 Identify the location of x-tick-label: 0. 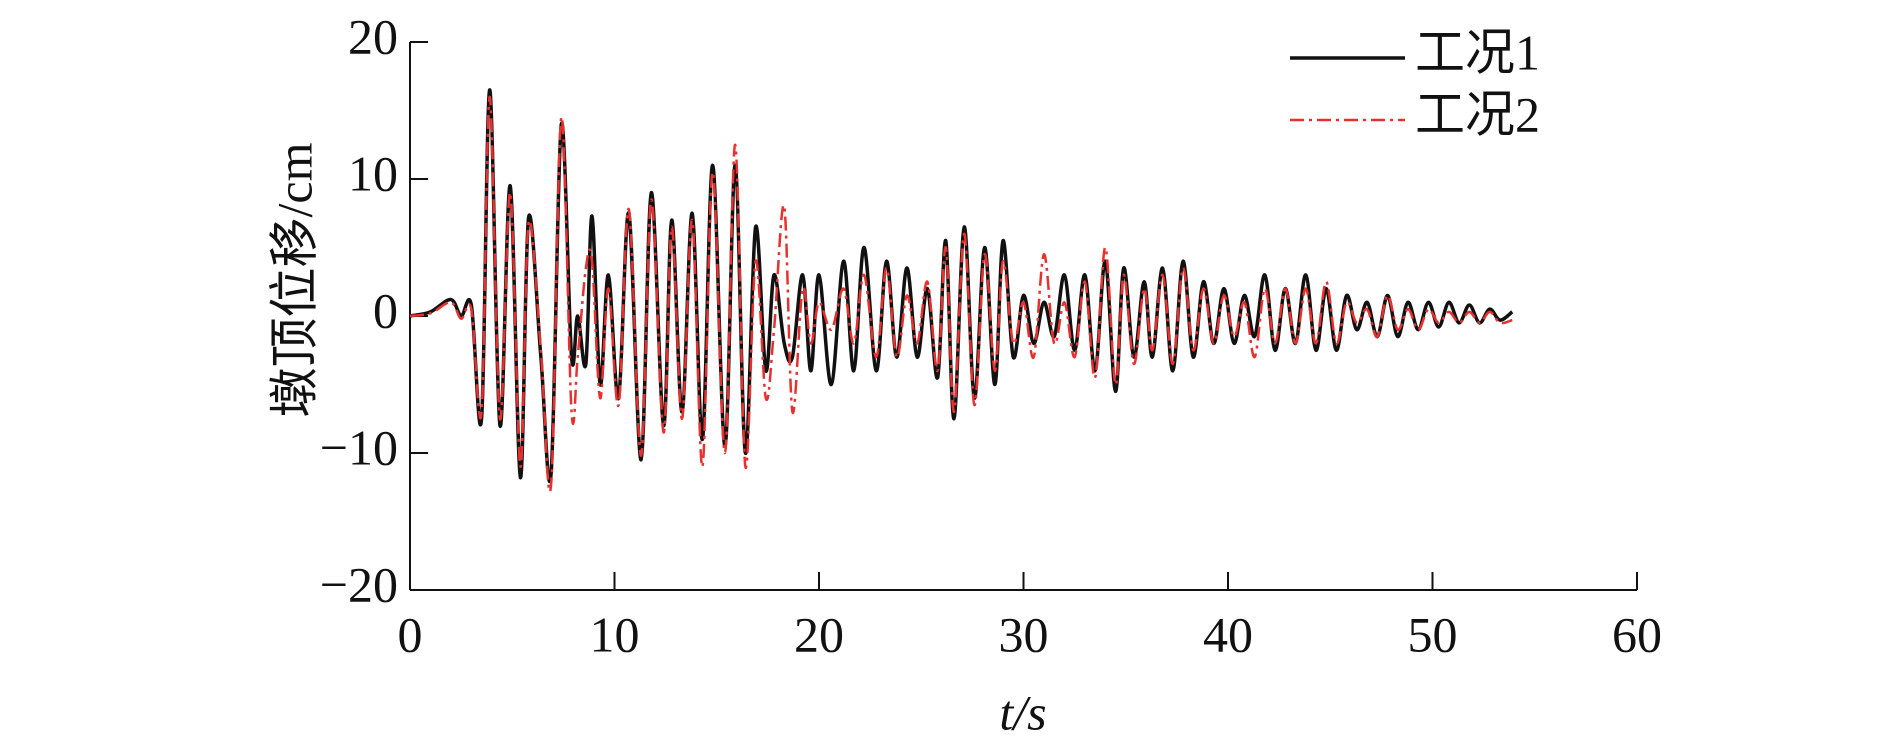
(410, 634).